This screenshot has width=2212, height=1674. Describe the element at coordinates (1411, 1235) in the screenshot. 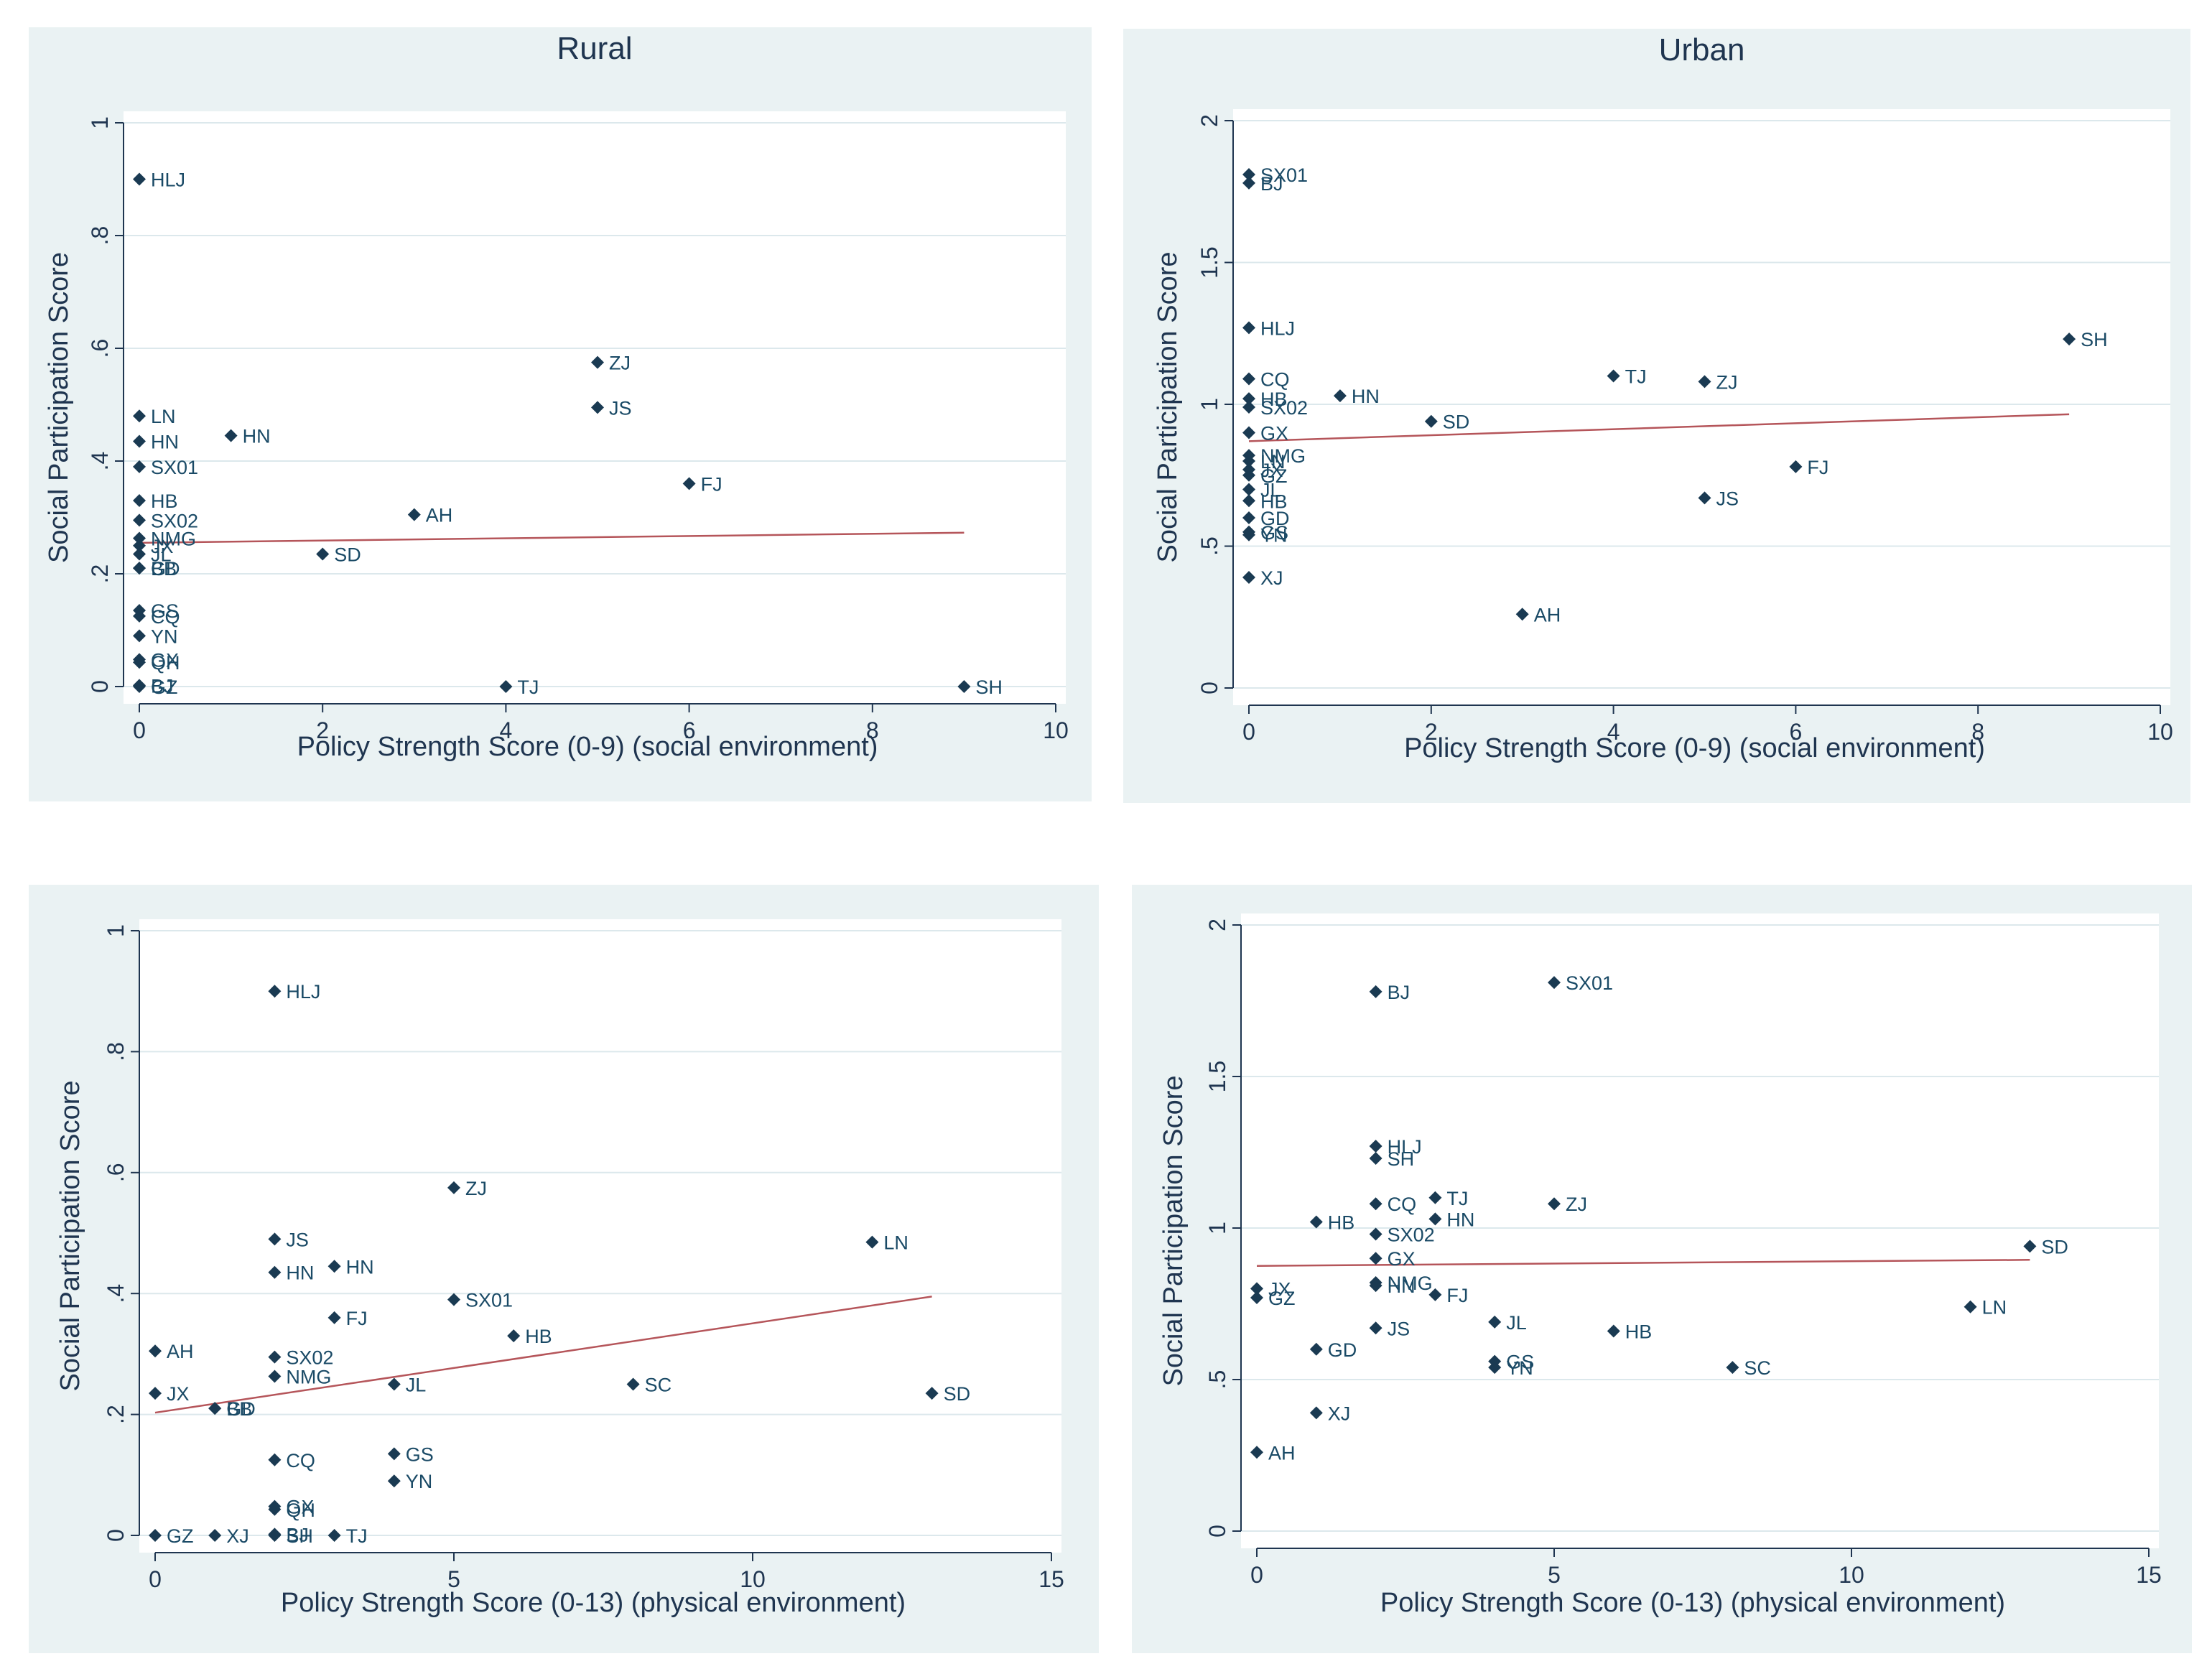

I see `point-label: SX02` at that location.